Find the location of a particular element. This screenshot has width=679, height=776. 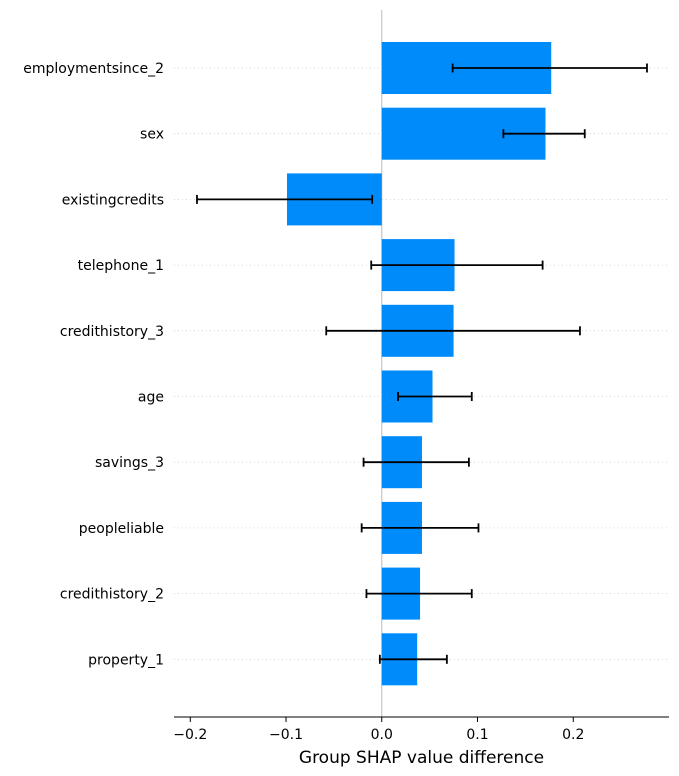

y-tick-label-sex: sex is located at coordinates (152, 135).